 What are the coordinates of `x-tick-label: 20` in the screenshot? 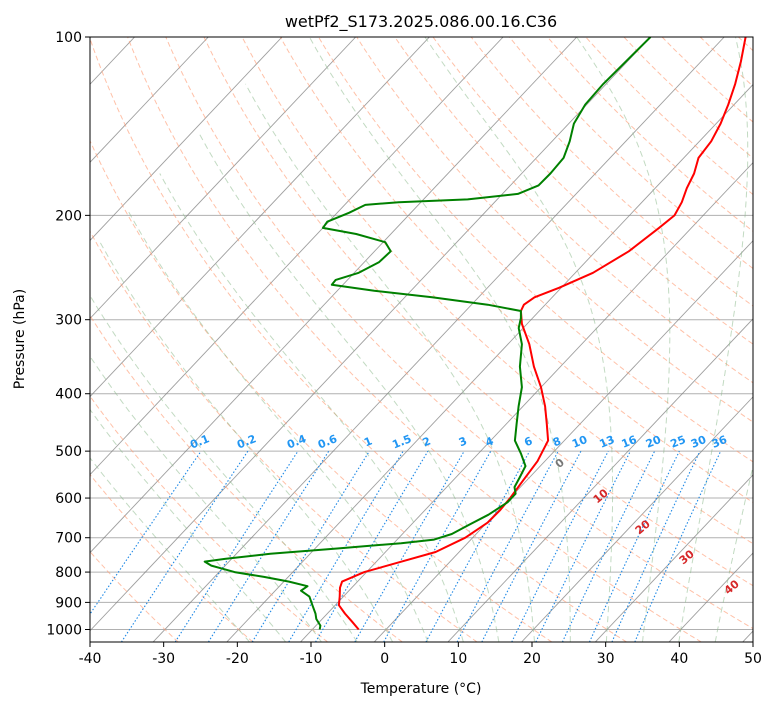 It's located at (532, 659).